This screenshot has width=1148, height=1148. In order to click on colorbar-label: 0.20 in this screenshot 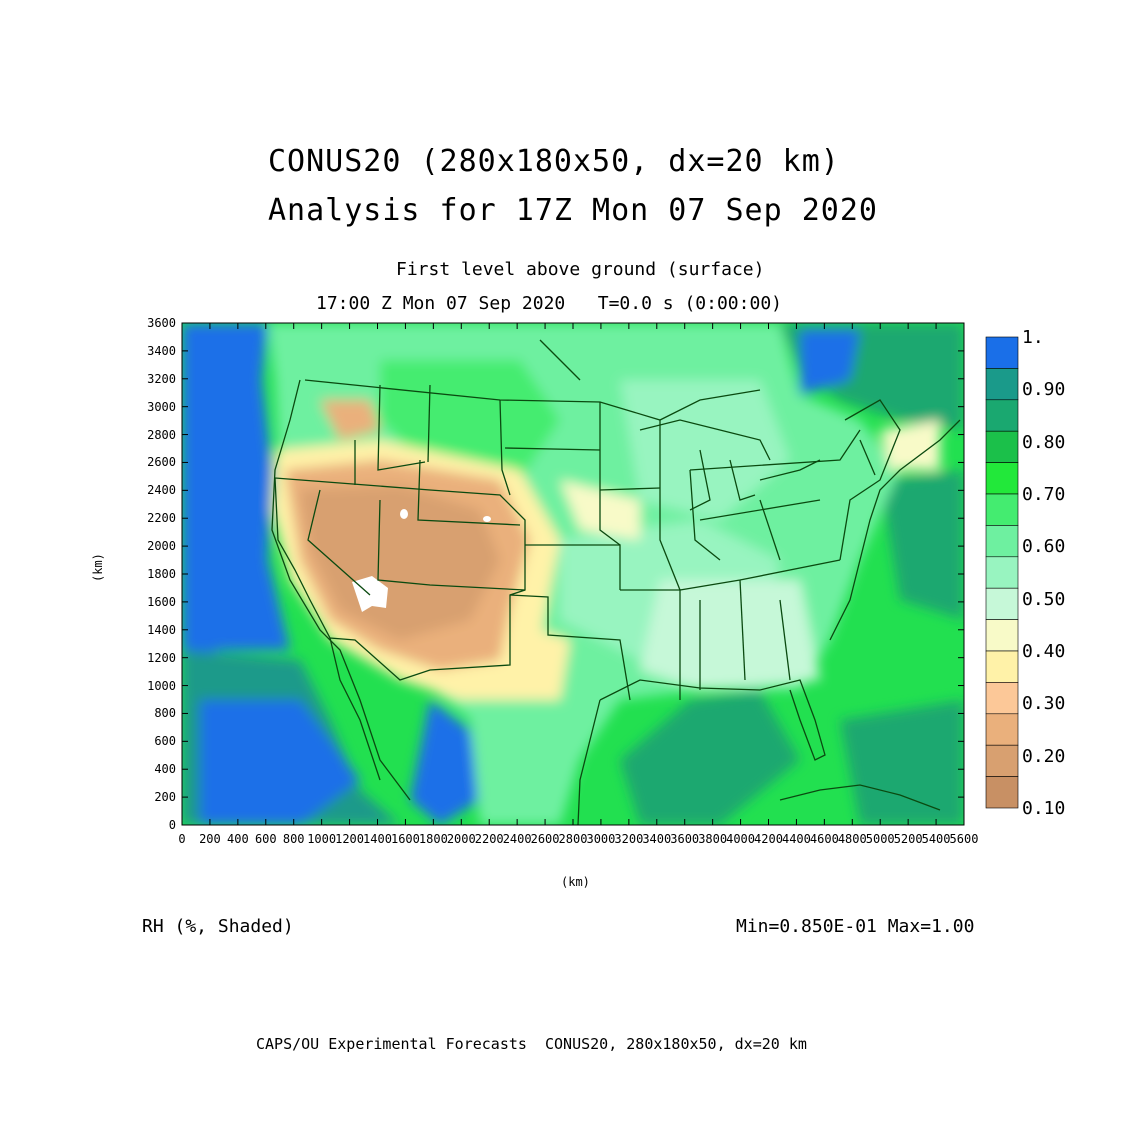, I will do `click(1044, 756)`.